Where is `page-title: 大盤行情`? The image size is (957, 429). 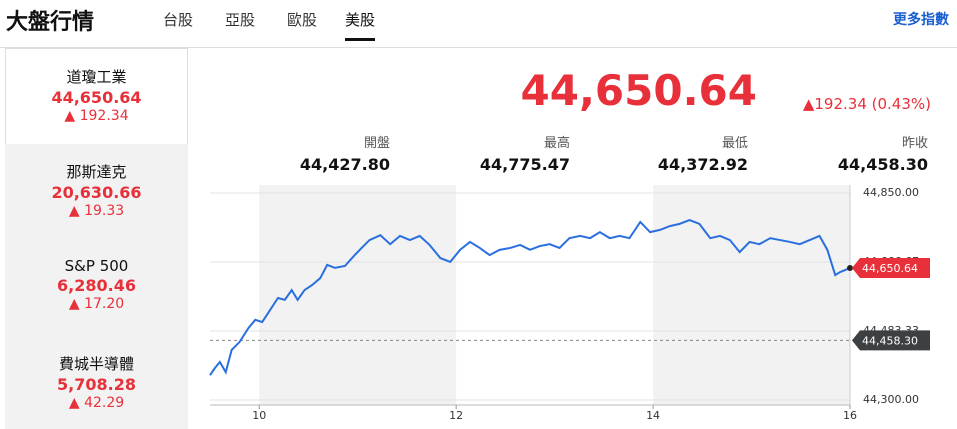
page-title: 大盤行情 is located at coordinates (50, 22).